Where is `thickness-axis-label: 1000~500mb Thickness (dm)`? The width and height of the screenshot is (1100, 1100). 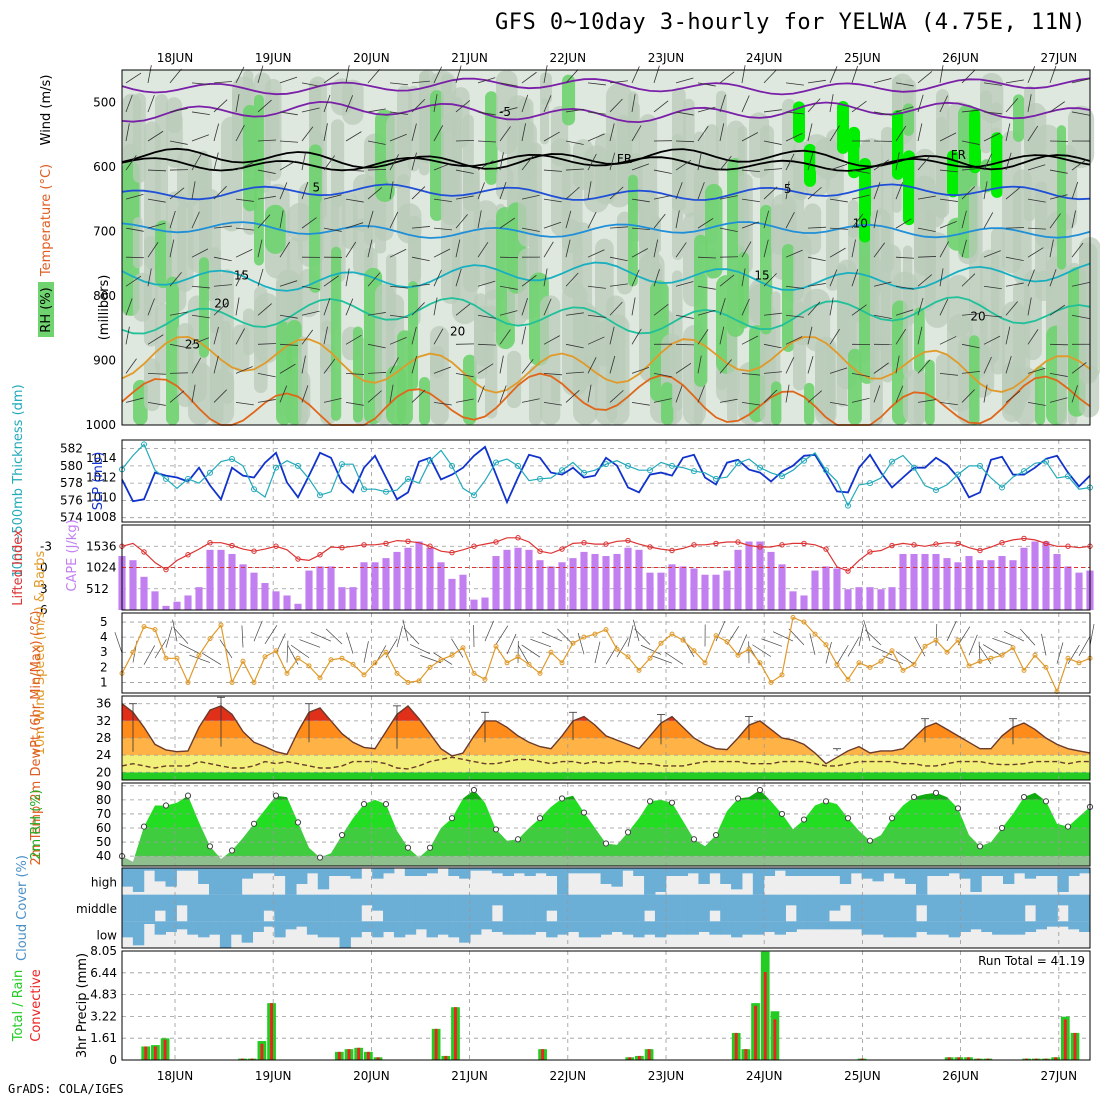 thickness-axis-label: 1000~500mb Thickness (dm) is located at coordinates (18, 480).